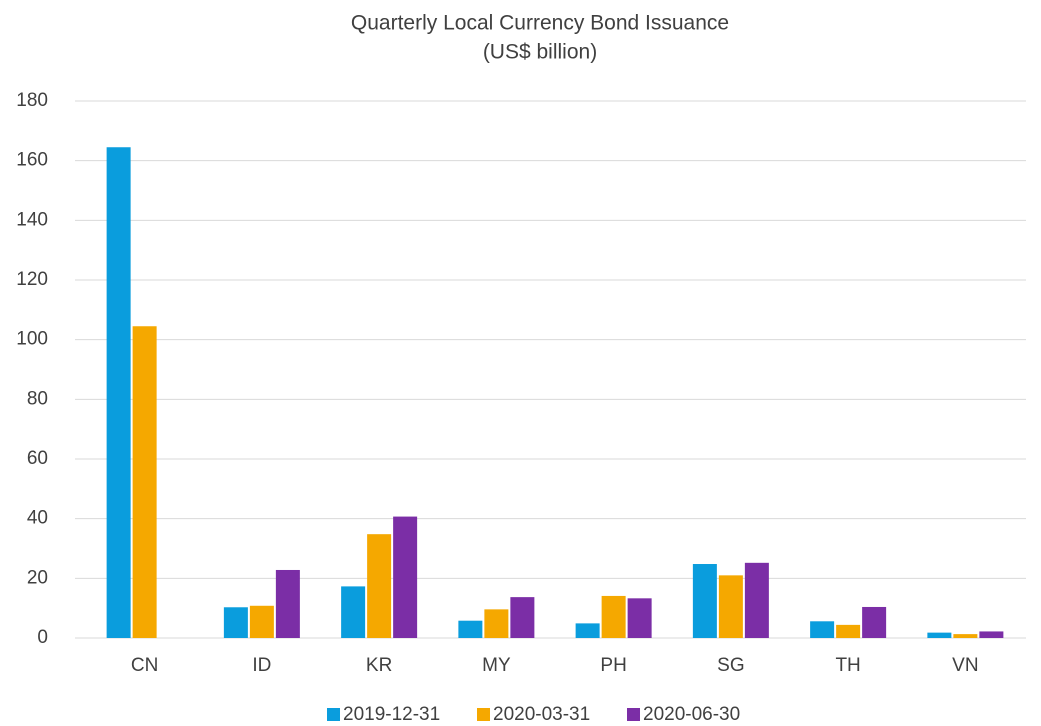 The image size is (1041, 726). What do you see at coordinates (691, 714) in the screenshot?
I see `legend-label: 2020-06-30` at bounding box center [691, 714].